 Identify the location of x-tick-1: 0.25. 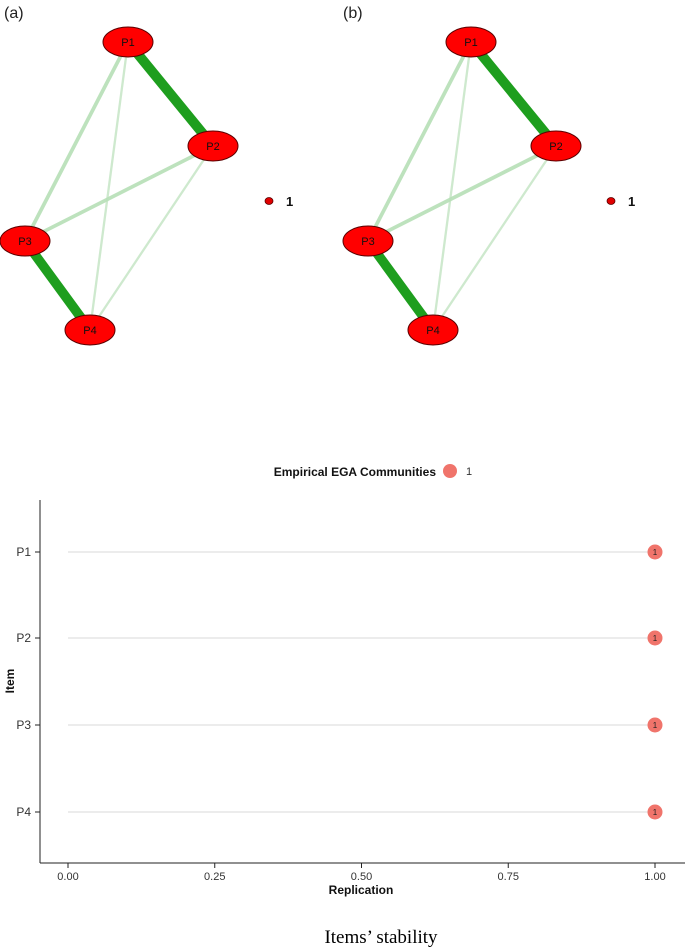
(214, 877).